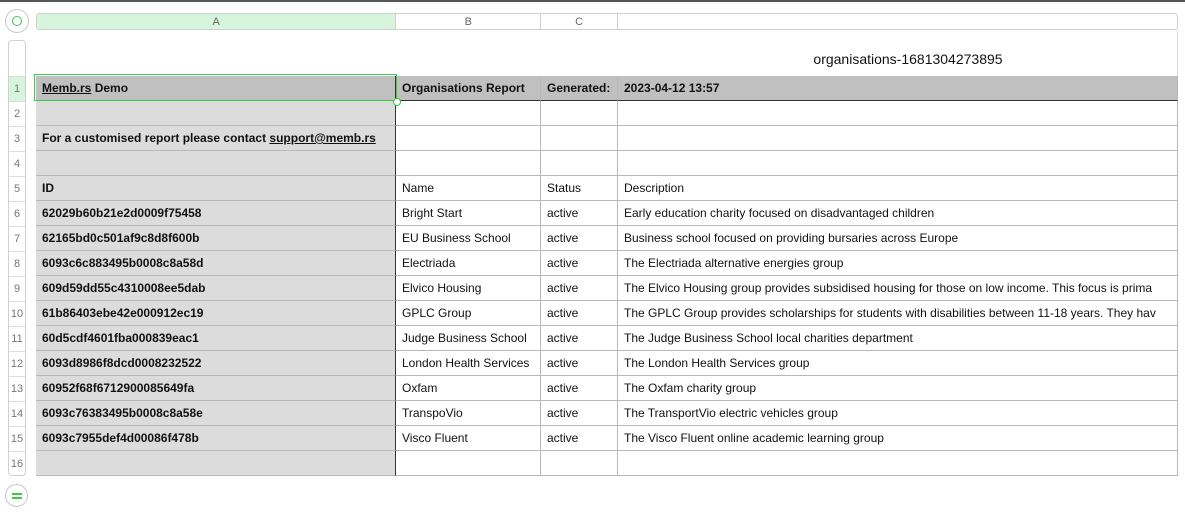 The height and width of the screenshot is (519, 1185). What do you see at coordinates (468, 113) in the screenshot?
I see `cell-b2` at bounding box center [468, 113].